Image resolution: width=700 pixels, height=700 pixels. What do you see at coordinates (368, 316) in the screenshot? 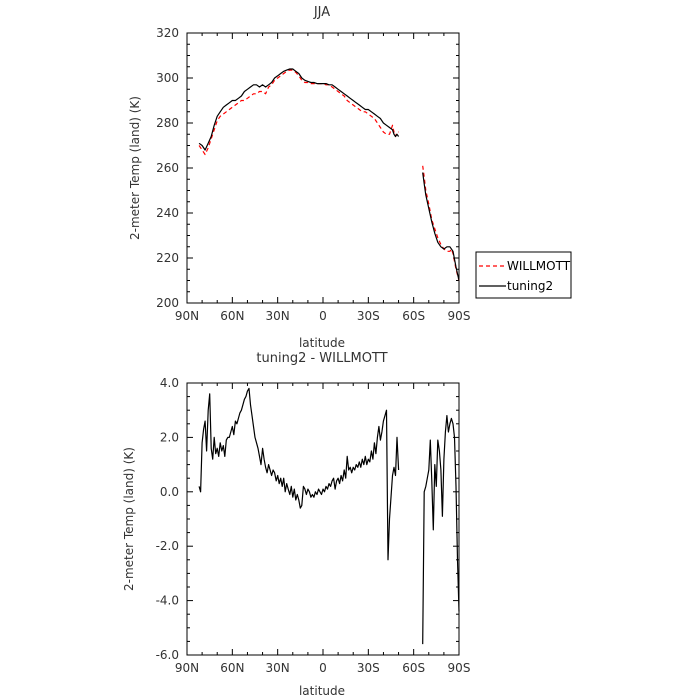
I see `top-x-tick-label: 30S` at bounding box center [368, 316].